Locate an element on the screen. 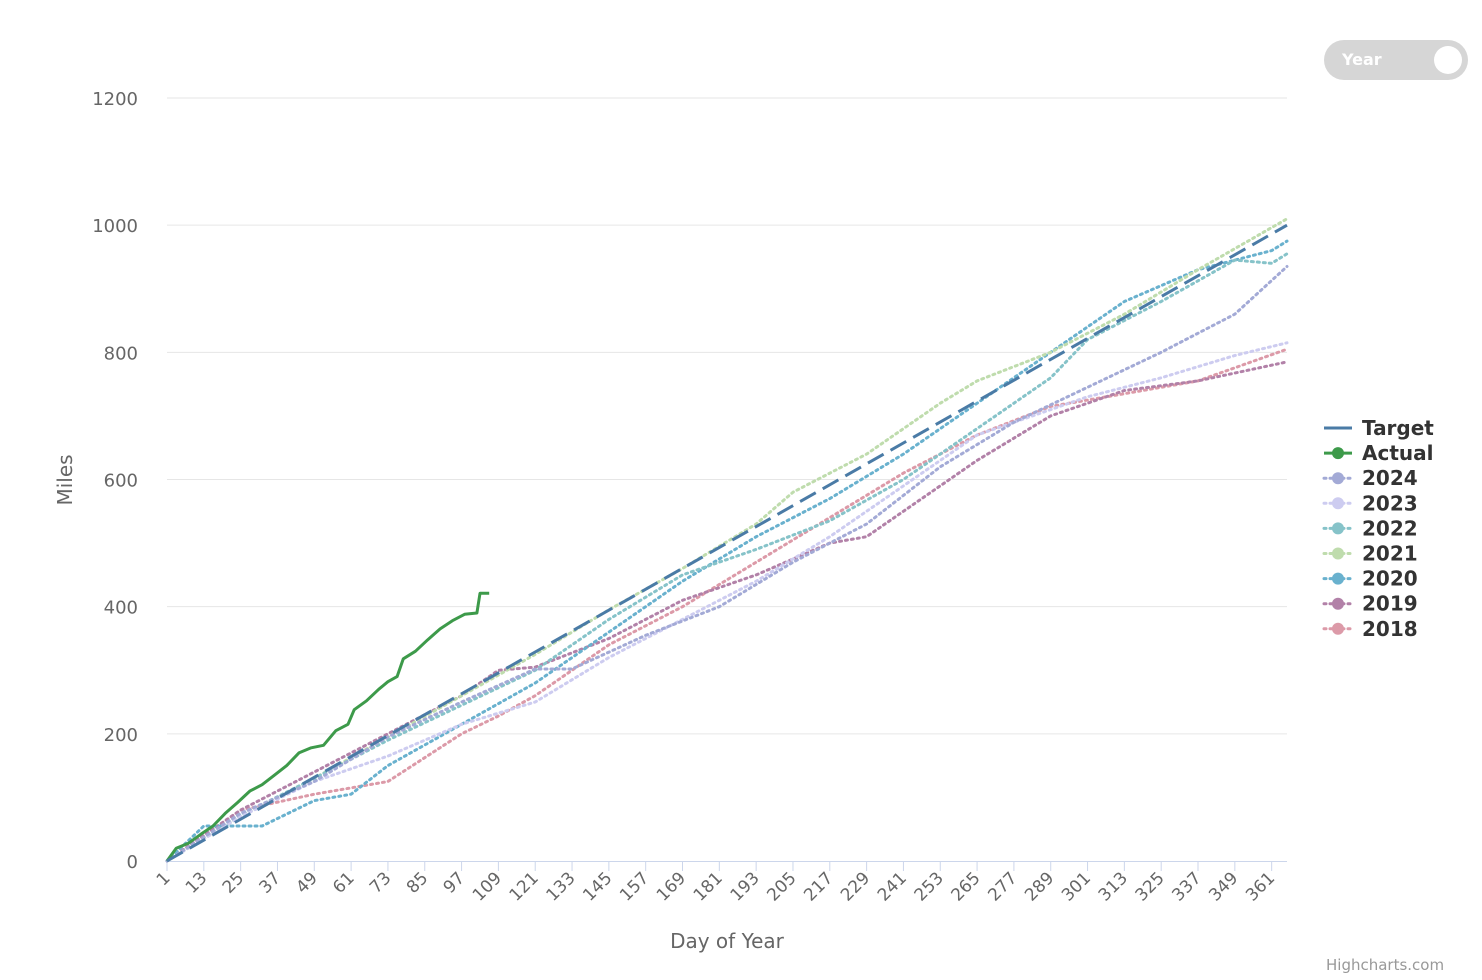 The image size is (1482, 980). legend-item-actual: Actual is located at coordinates (1378, 453).